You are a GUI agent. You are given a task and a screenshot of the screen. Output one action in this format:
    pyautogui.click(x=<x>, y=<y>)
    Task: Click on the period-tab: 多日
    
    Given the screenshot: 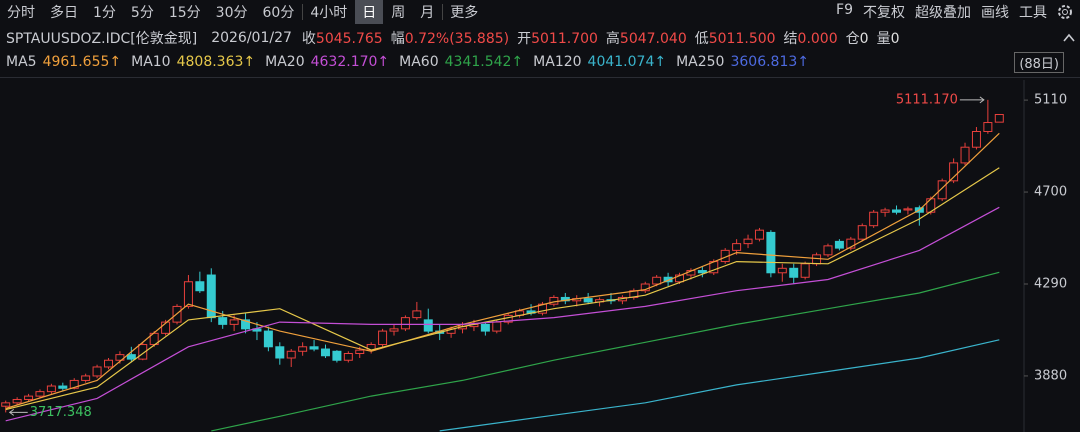 What is the action you would take?
    pyautogui.click(x=64, y=13)
    